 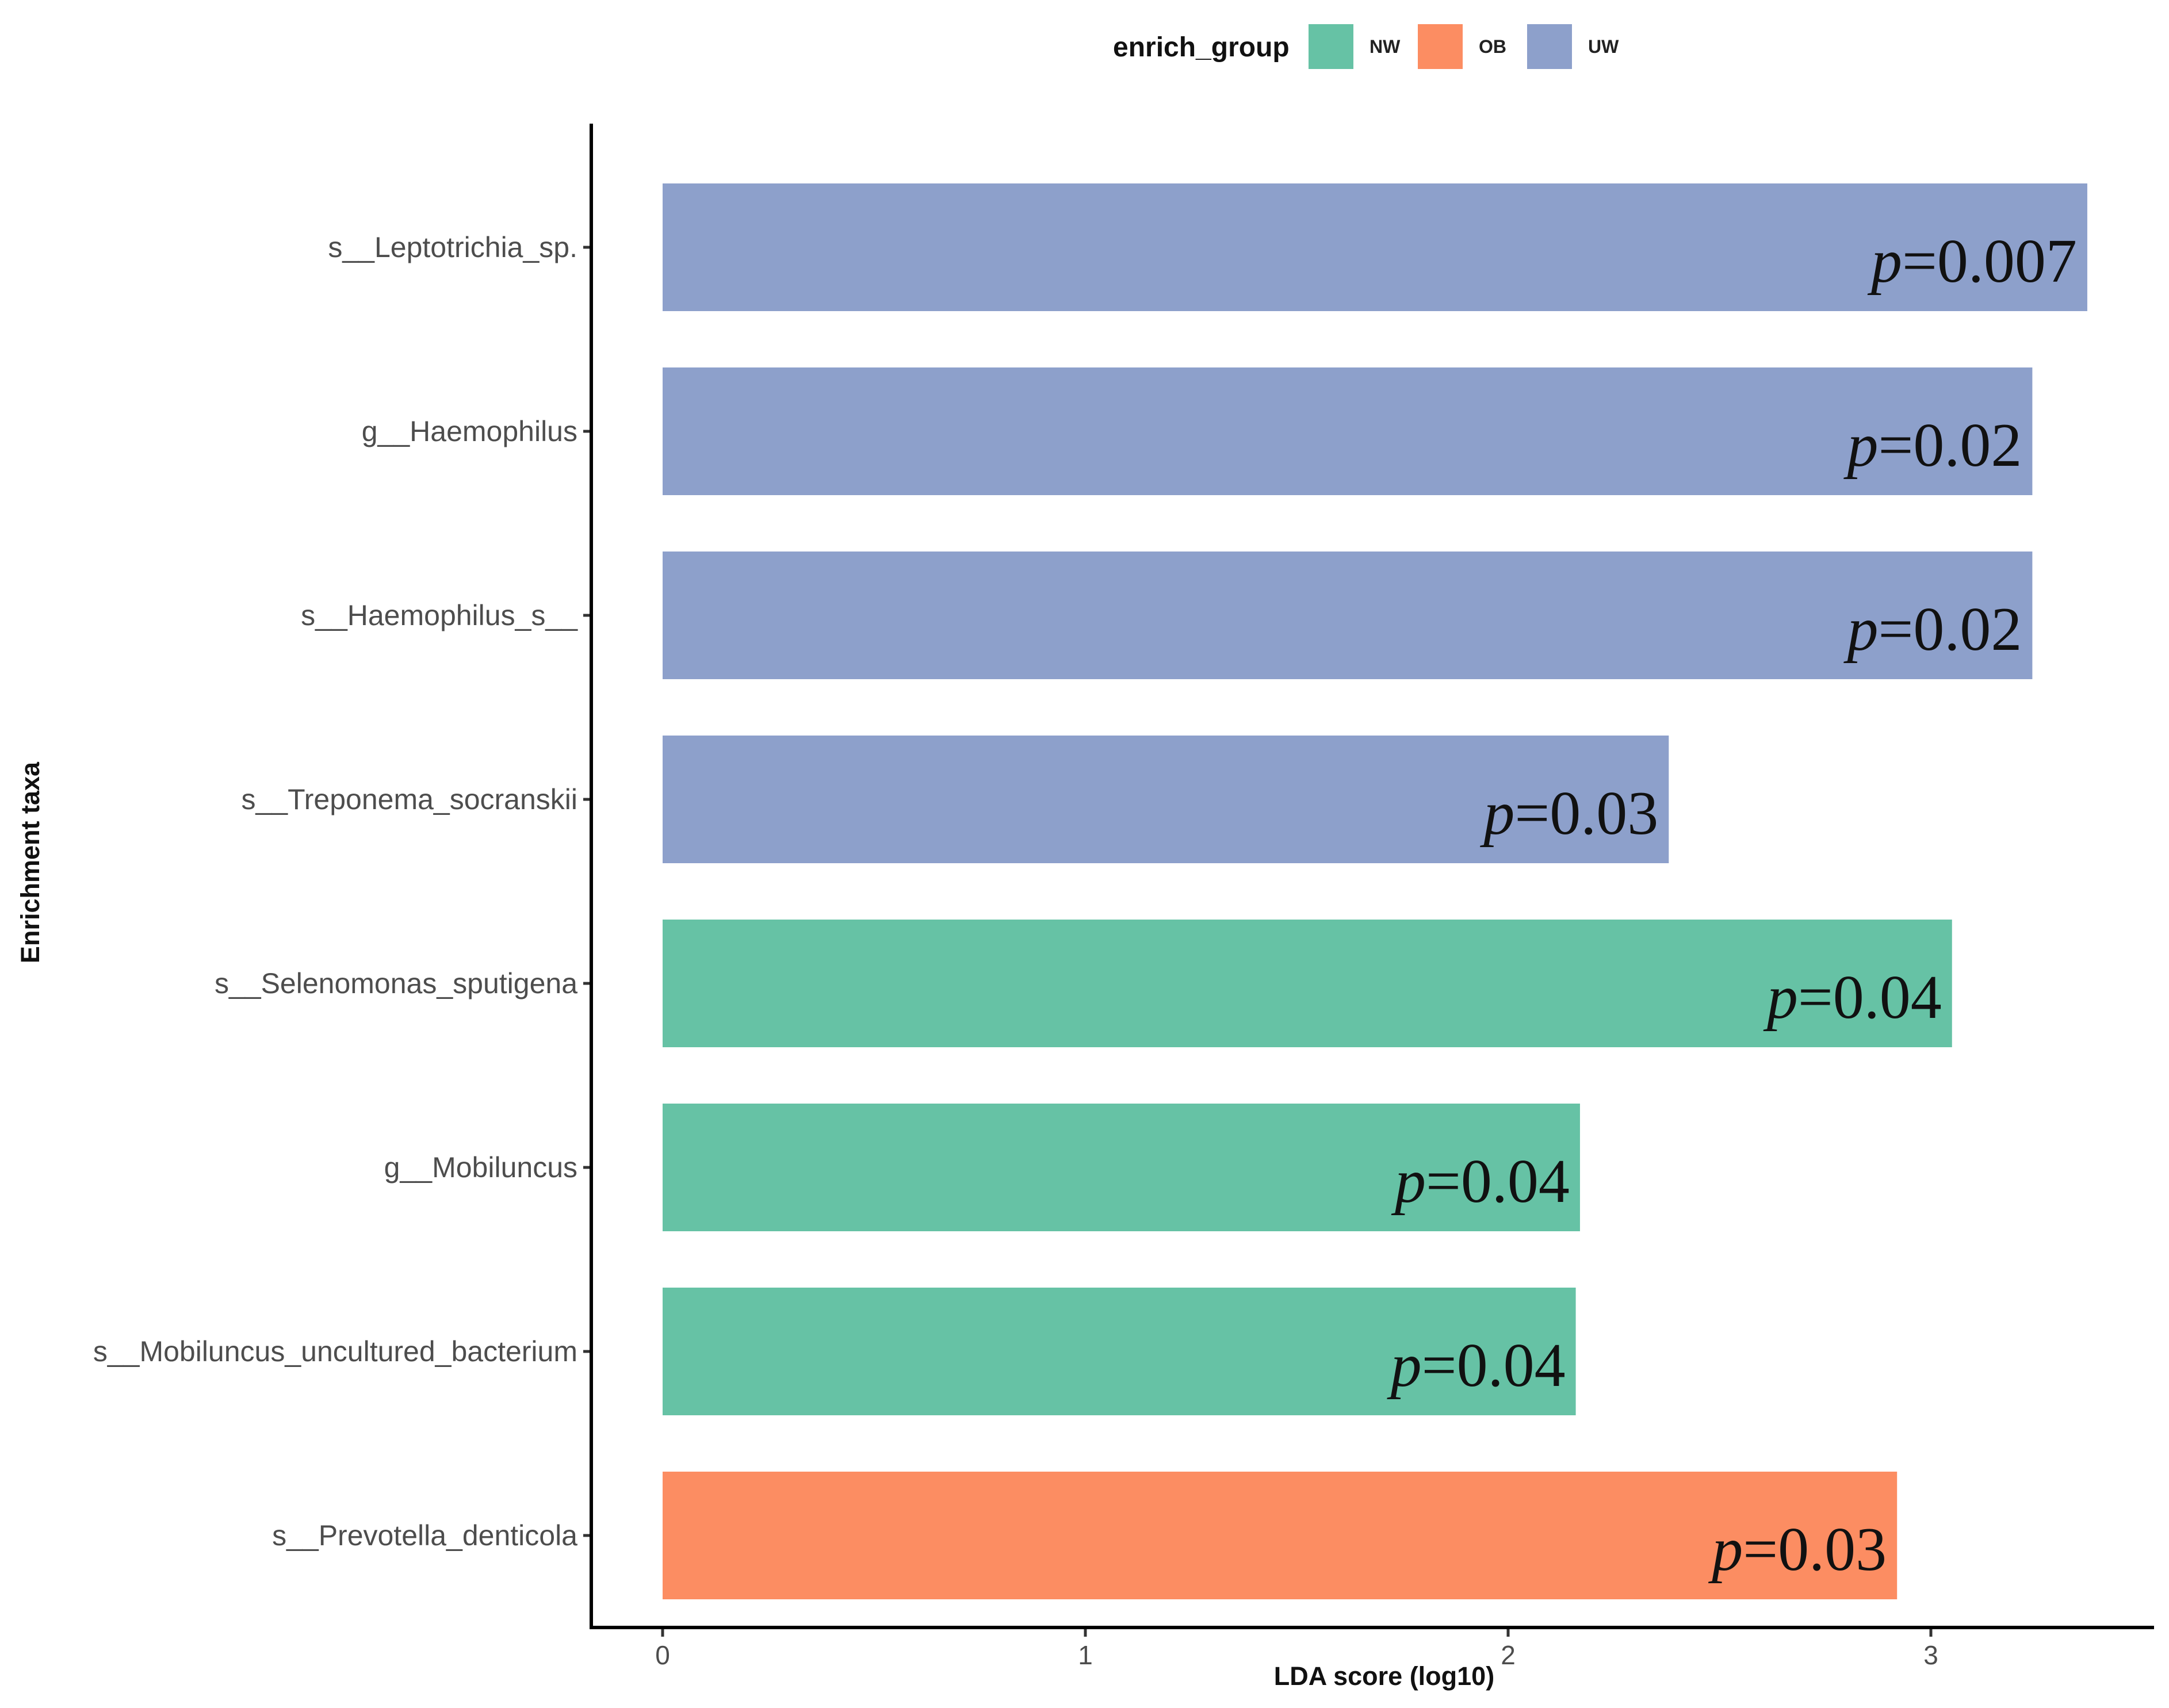 I want to click on y-tick-label: s__Mobiluncus_uncultured_bacterium, so click(x=335, y=1351).